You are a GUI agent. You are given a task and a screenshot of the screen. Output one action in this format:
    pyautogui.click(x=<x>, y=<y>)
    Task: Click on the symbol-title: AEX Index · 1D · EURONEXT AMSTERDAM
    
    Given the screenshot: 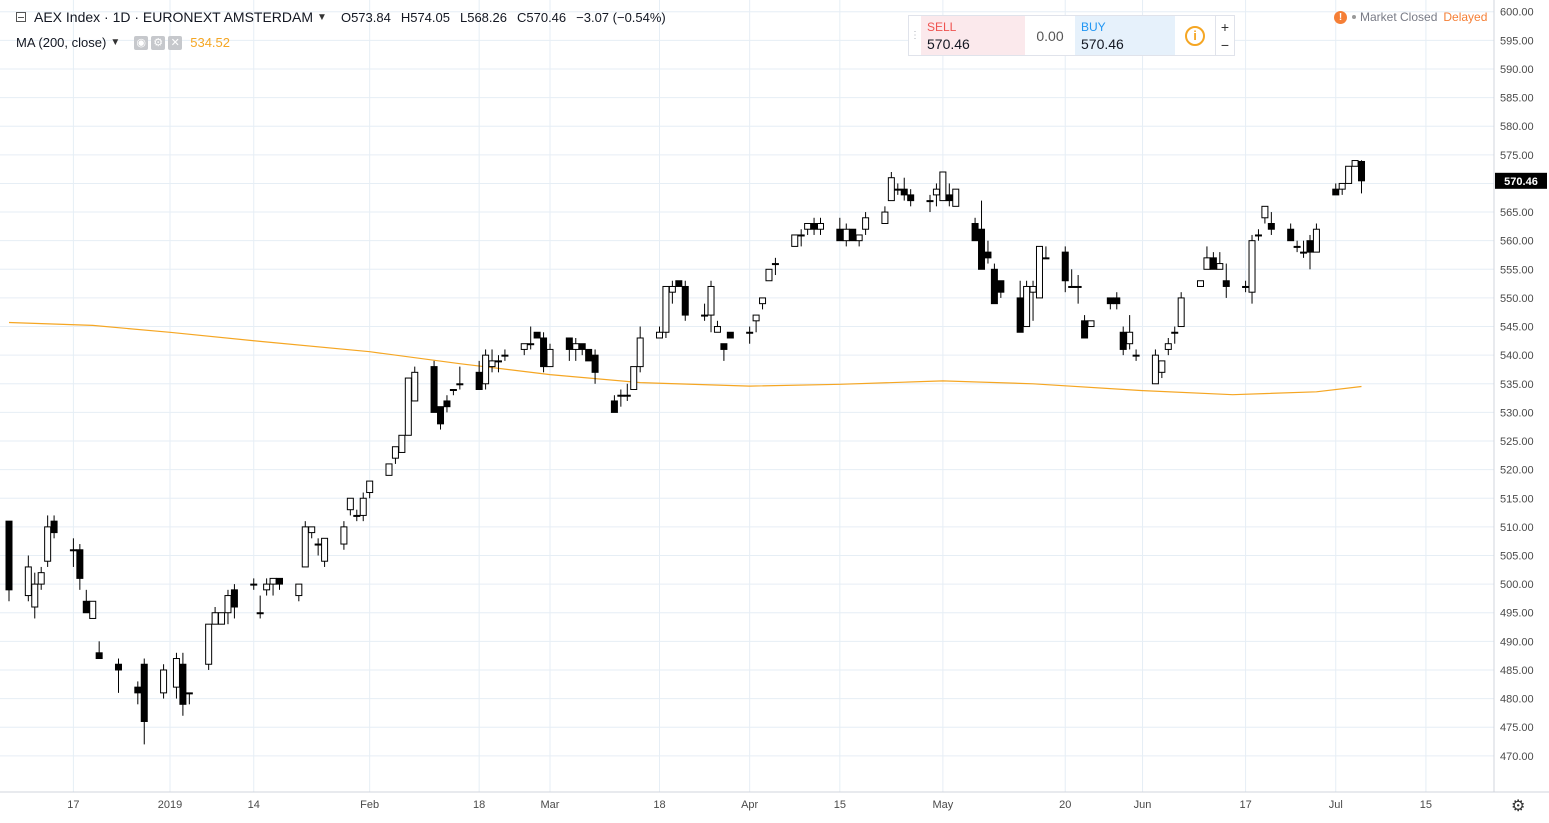 What is the action you would take?
    pyautogui.click(x=174, y=17)
    